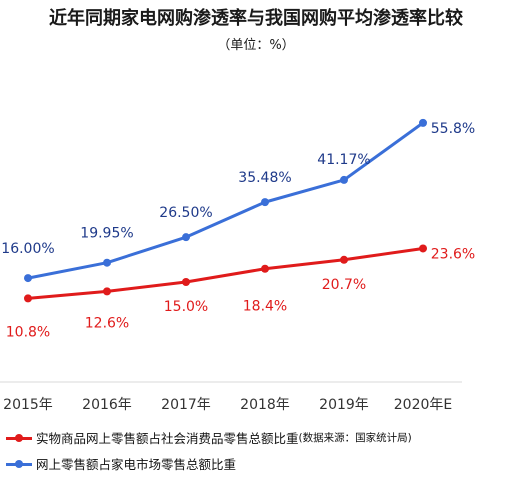 The height and width of the screenshot is (485, 512). Describe the element at coordinates (19, 438) in the screenshot. I see `legend-swatch-red` at that location.